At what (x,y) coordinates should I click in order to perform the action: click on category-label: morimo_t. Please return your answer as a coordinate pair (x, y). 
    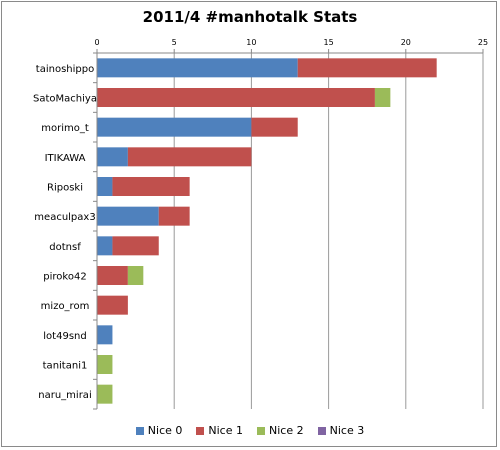
    Looking at the image, I should click on (65, 128).